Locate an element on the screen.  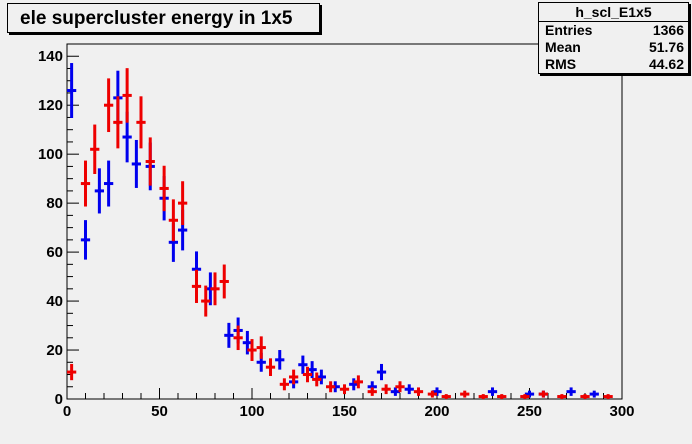
x-tick-label: 300 is located at coordinates (621, 411).